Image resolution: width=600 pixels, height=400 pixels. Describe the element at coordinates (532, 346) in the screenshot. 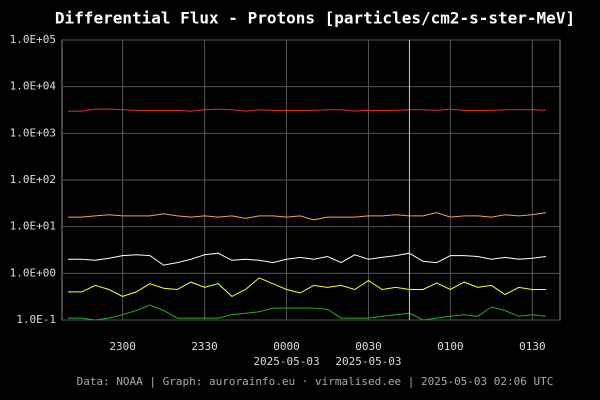

I see `x-tick-label: 0130` at that location.